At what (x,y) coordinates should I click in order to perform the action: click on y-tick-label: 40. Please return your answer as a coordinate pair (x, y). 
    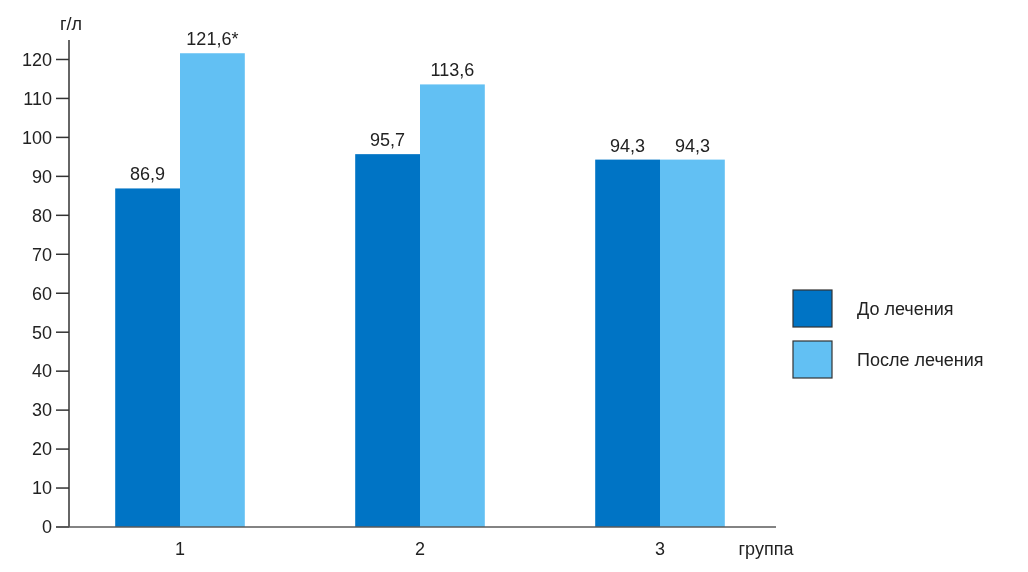
    Looking at the image, I should click on (41, 371).